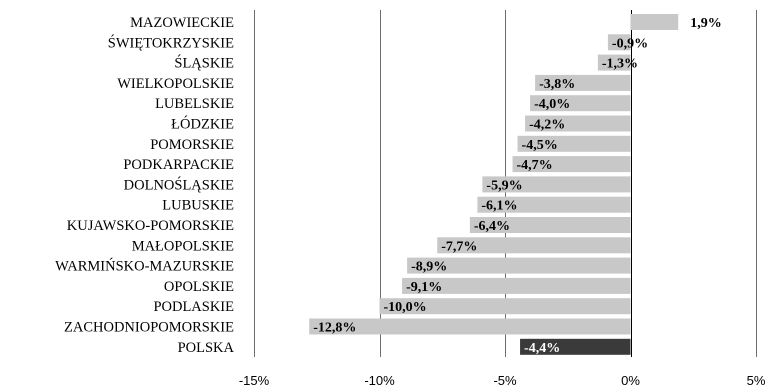 The width and height of the screenshot is (765, 390). What do you see at coordinates (182, 23) in the screenshot?
I see `category-label-mazowieckie: MAZOWIECKIE` at bounding box center [182, 23].